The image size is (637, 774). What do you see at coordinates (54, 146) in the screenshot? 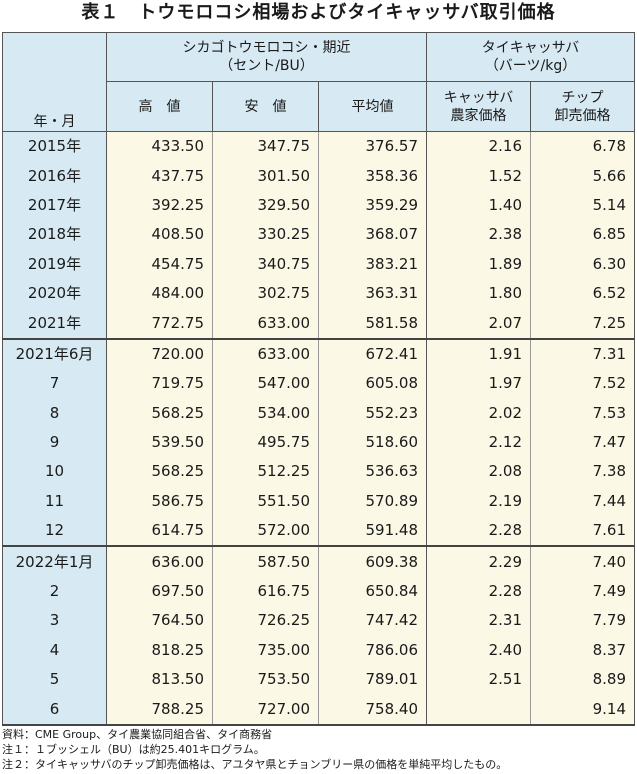
I see `row-label: 2015年` at bounding box center [54, 146].